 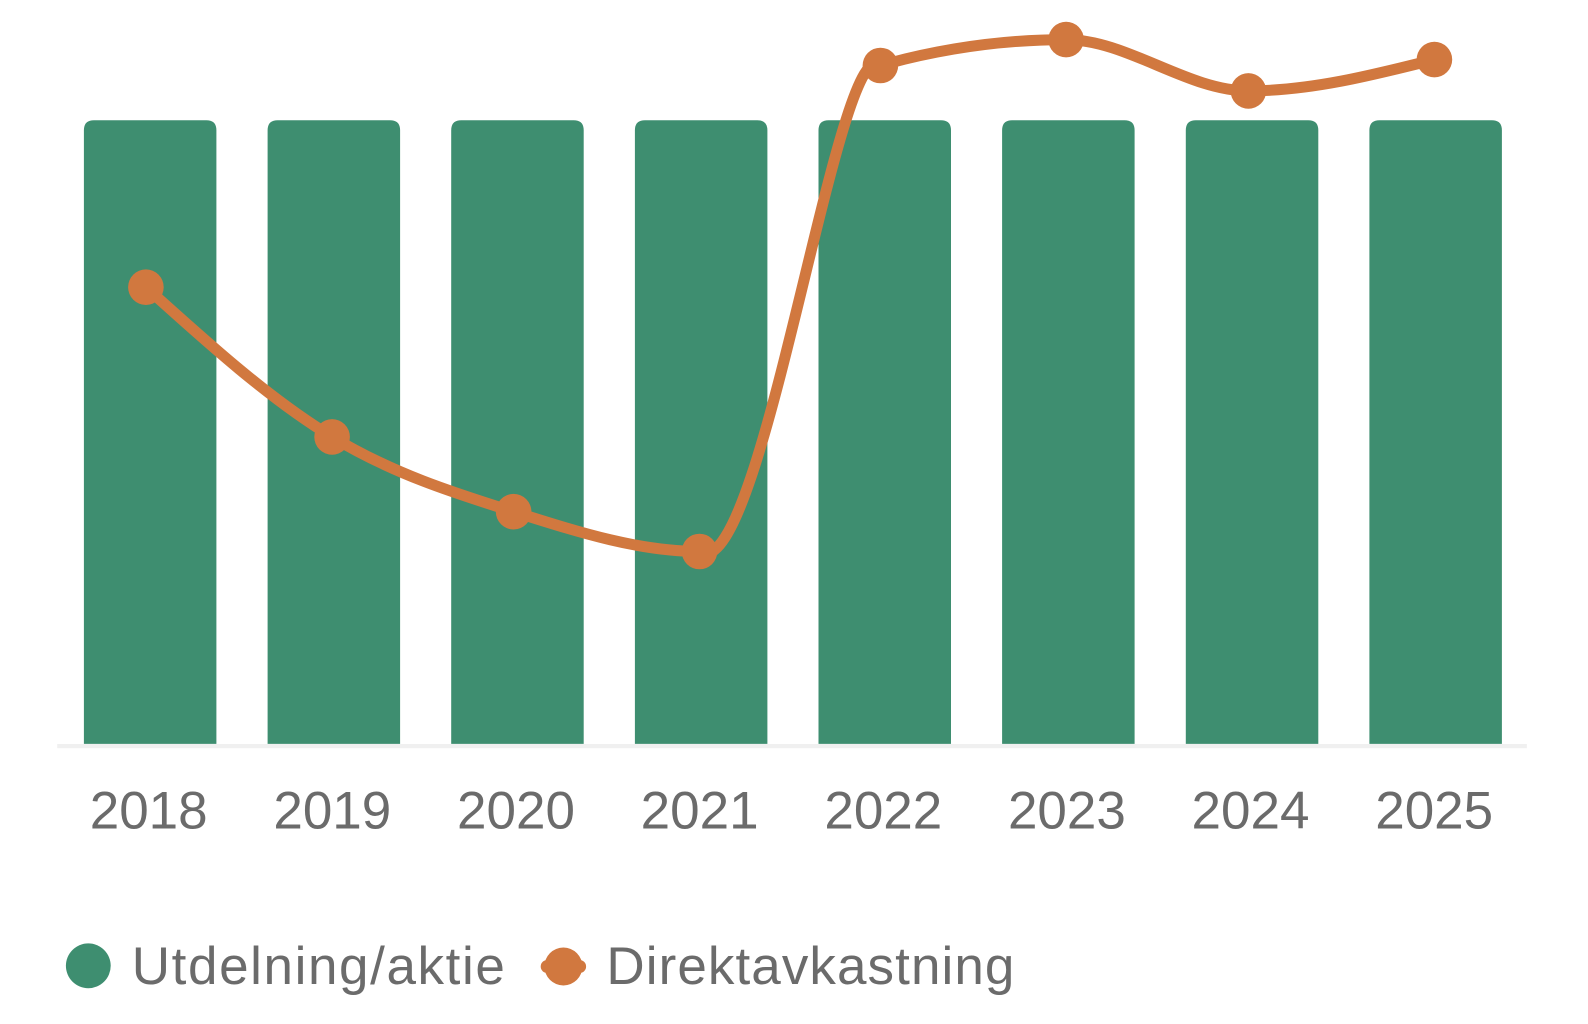 What do you see at coordinates (1251, 811) in the screenshot?
I see `svg-text: 2024` at bounding box center [1251, 811].